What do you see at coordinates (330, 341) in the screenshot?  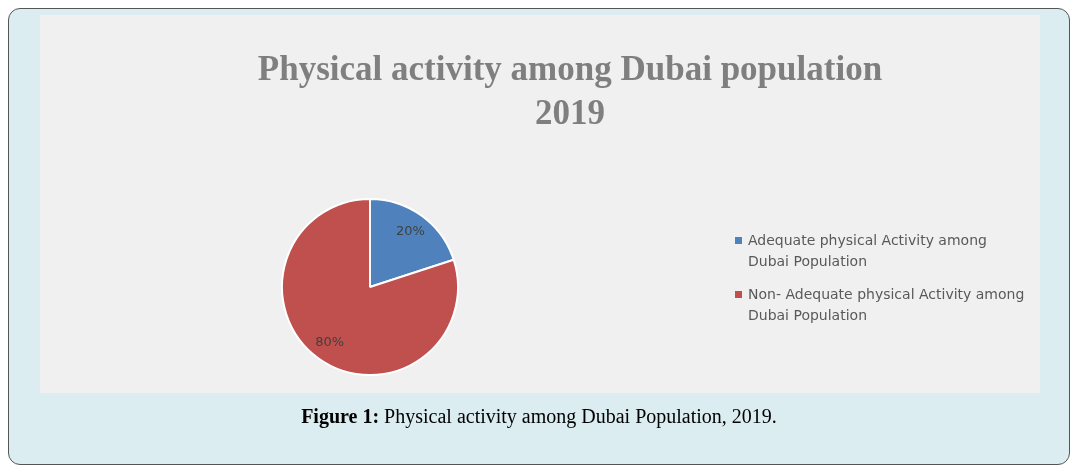 I see `data-label: 80%` at bounding box center [330, 341].